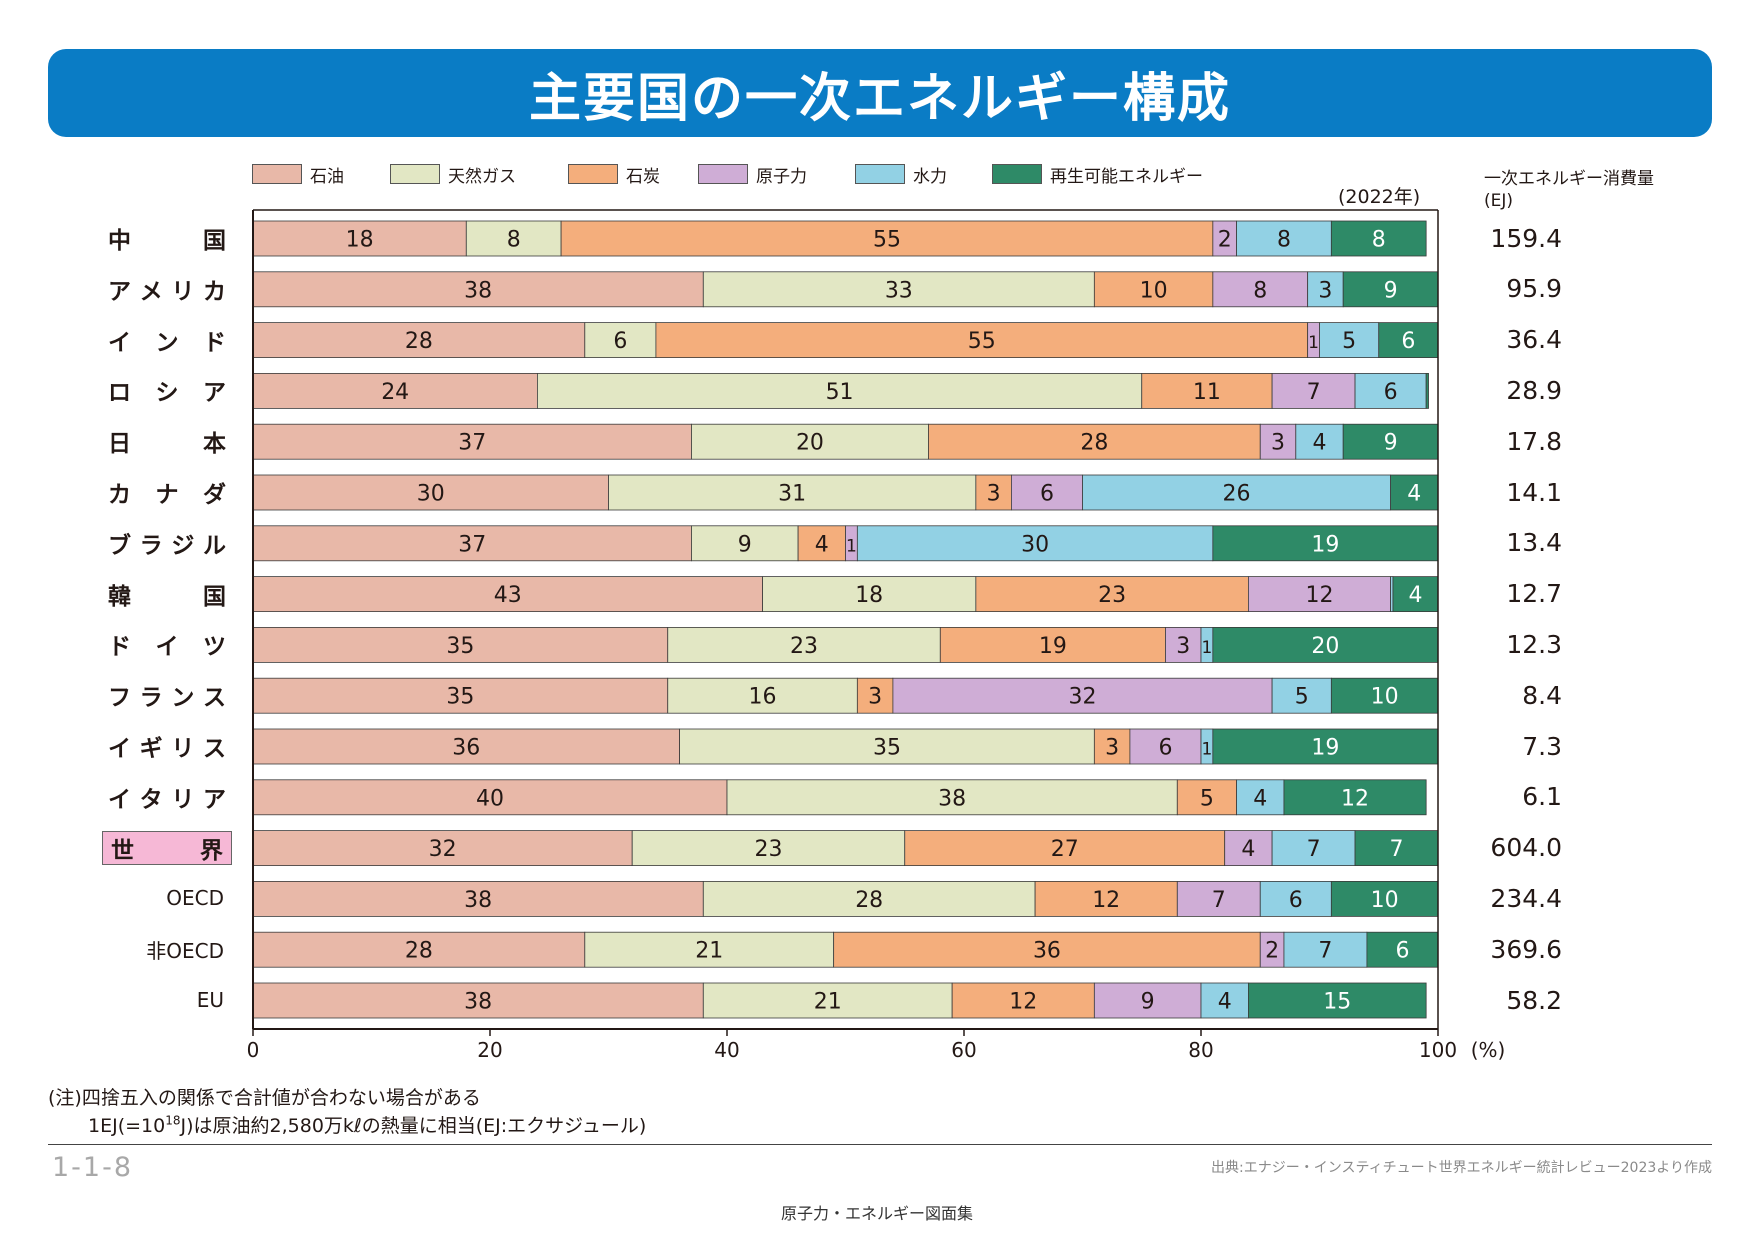 Image resolution: width=1754 pixels, height=1240 pixels. Describe the element at coordinates (185, 950) in the screenshot. I see `category-label-group: 非OECD` at that location.